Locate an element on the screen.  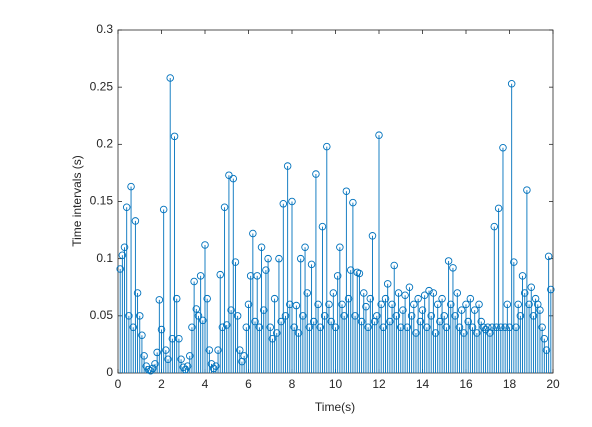
x-tick-label: 12 is located at coordinates (379, 384).